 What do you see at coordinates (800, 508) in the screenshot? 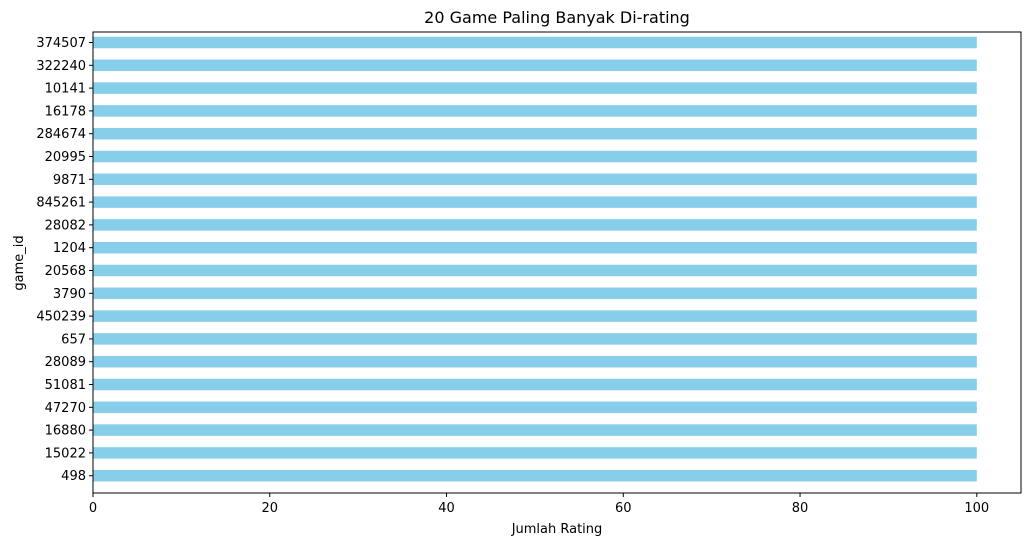
I see `x-tick-label: 80` at bounding box center [800, 508].